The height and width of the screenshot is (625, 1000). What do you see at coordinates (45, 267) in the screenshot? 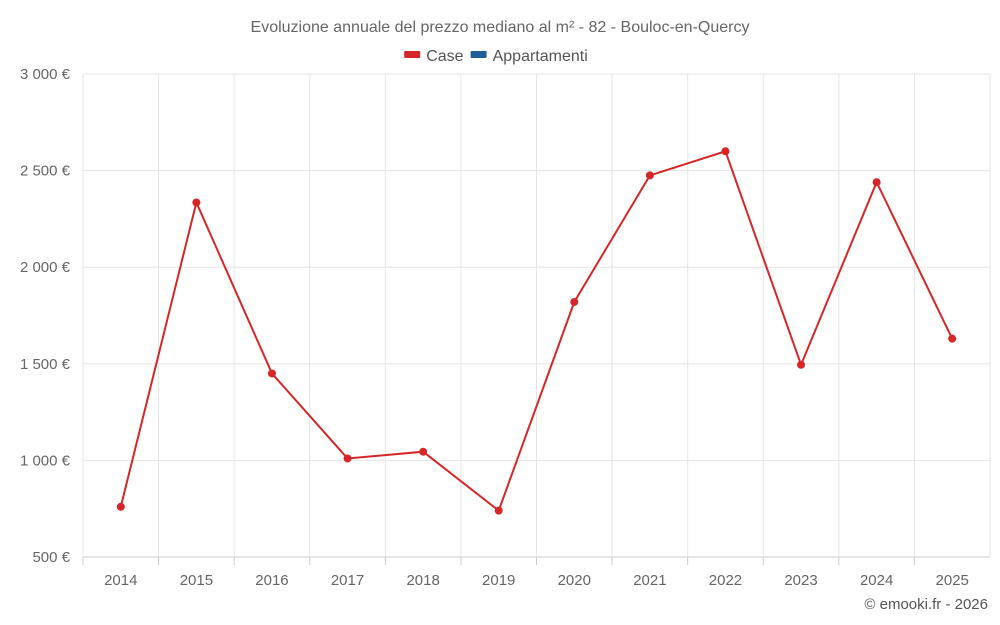
I see `y-tick-label: 2 000 €` at bounding box center [45, 267].